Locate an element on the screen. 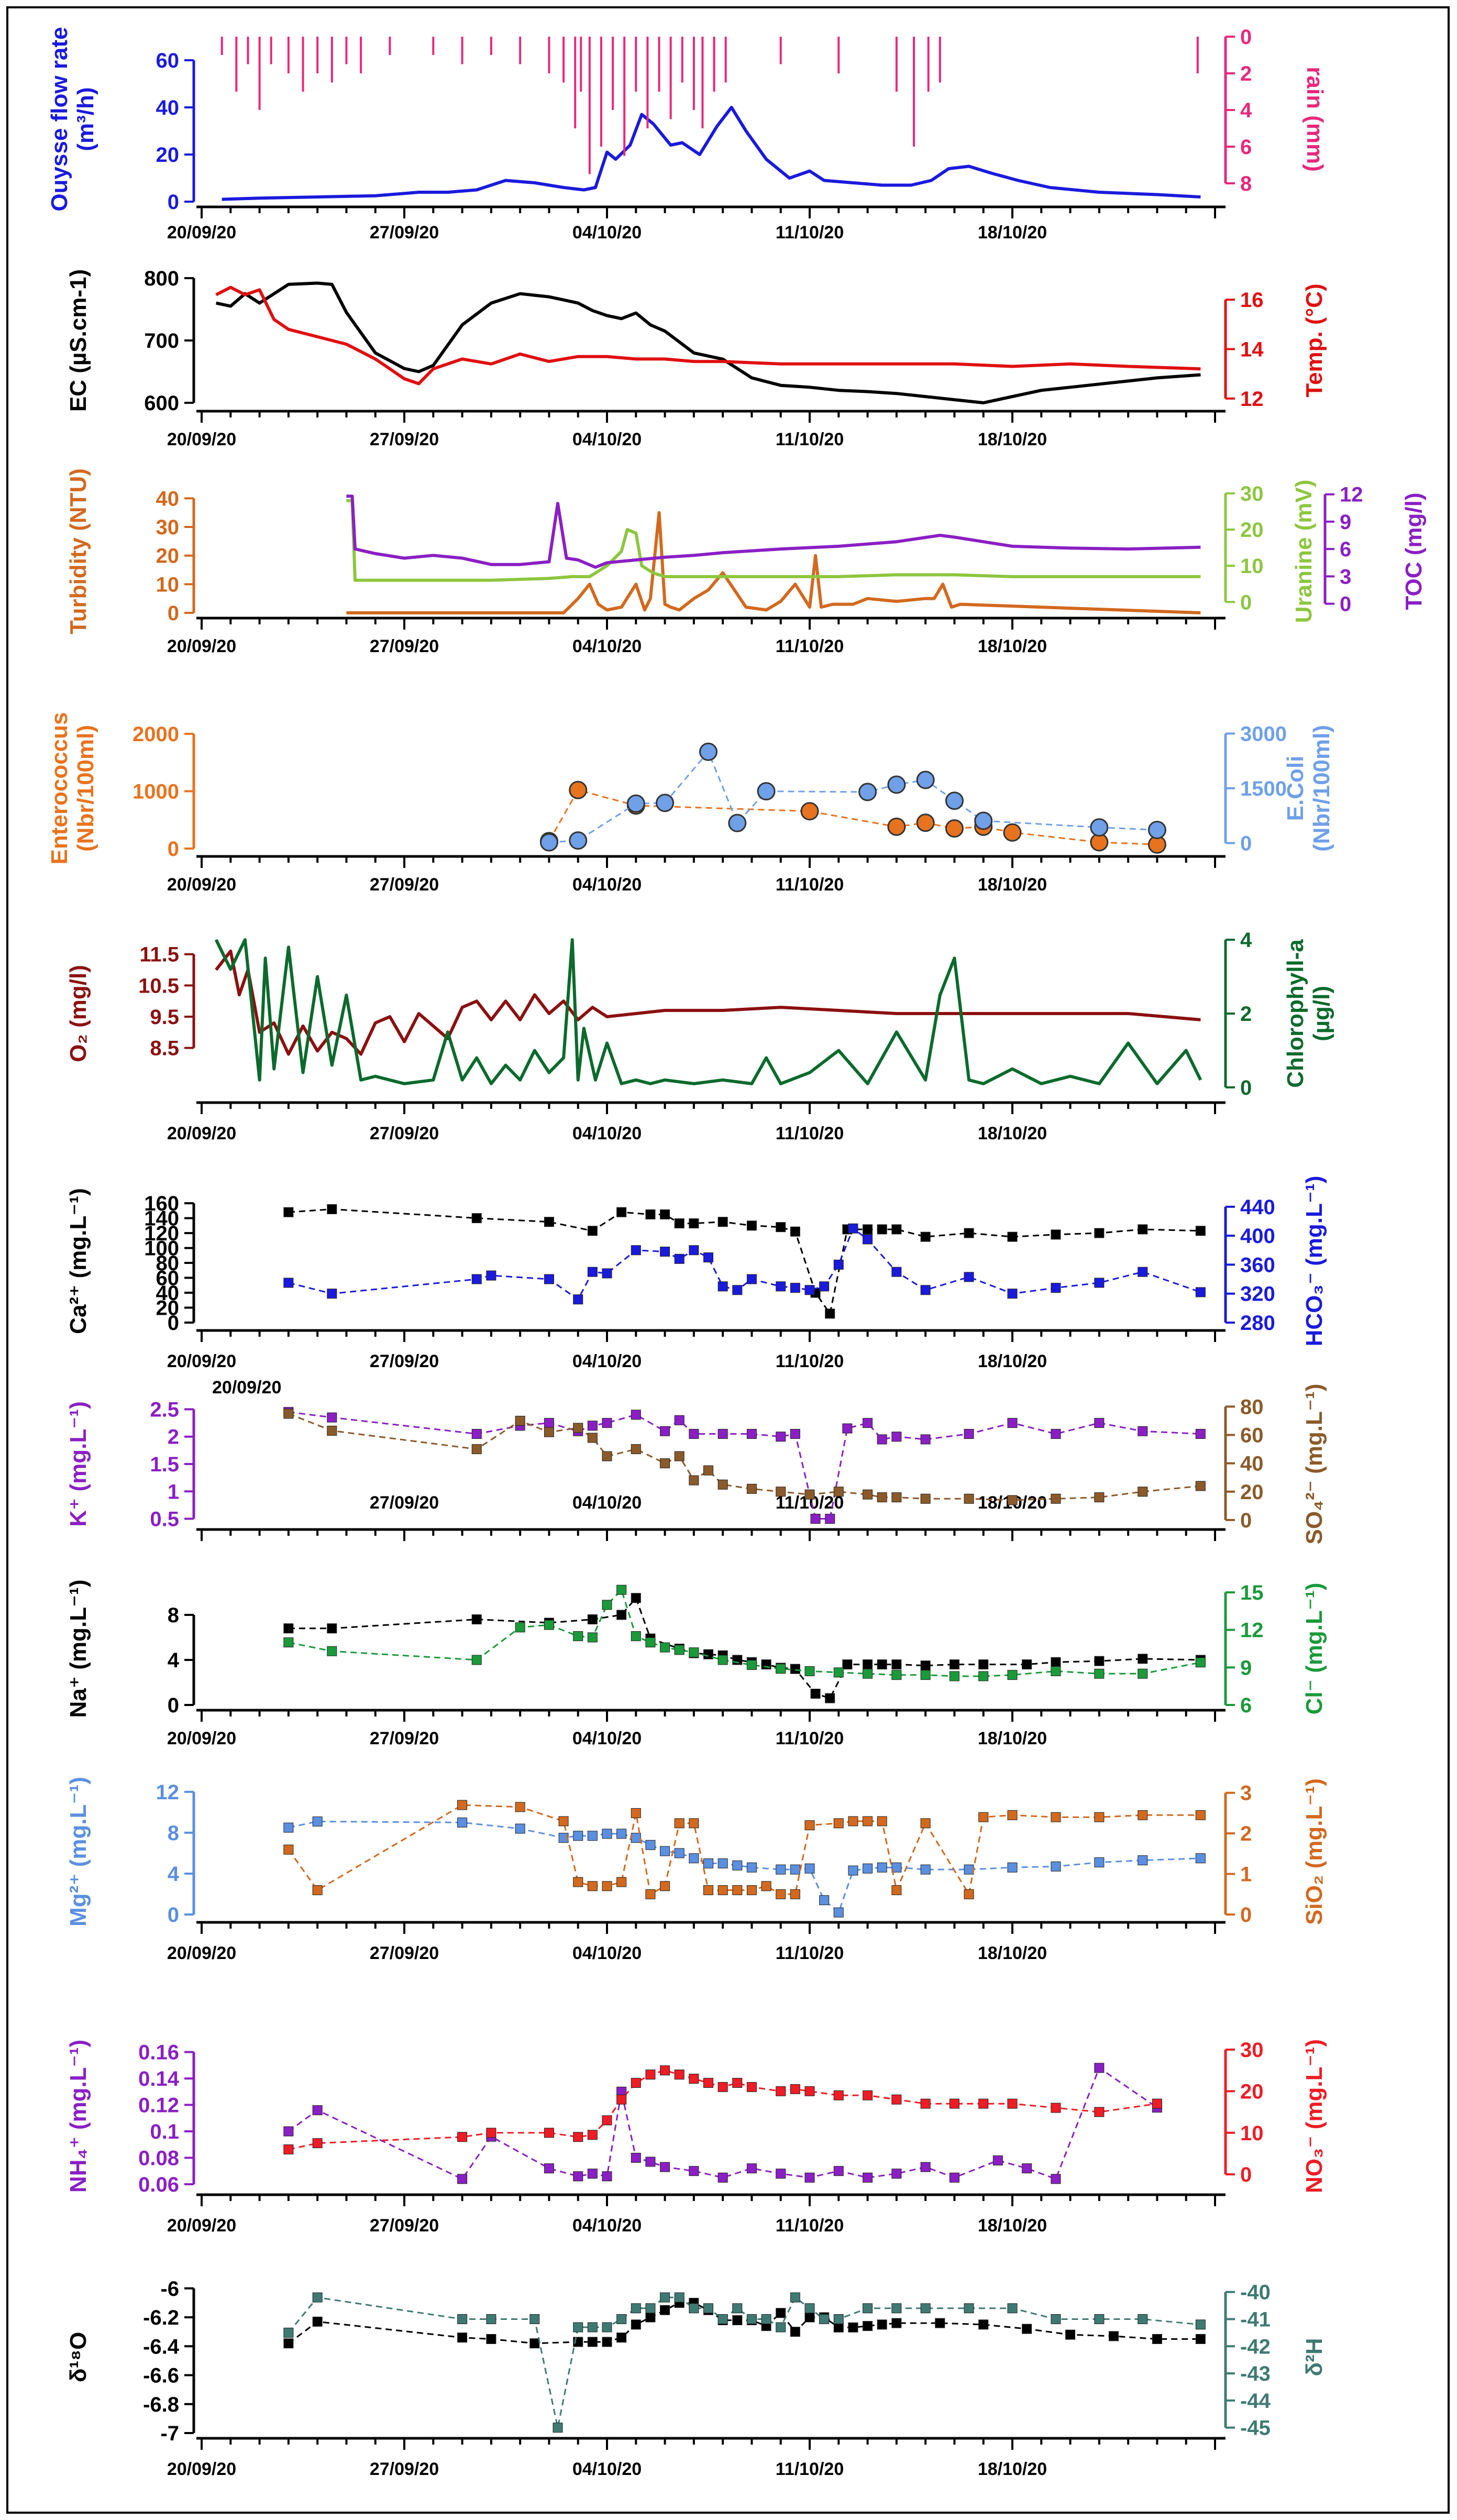 The width and height of the screenshot is (1457, 2520). right-tick-label: 320 is located at coordinates (1257, 1295).